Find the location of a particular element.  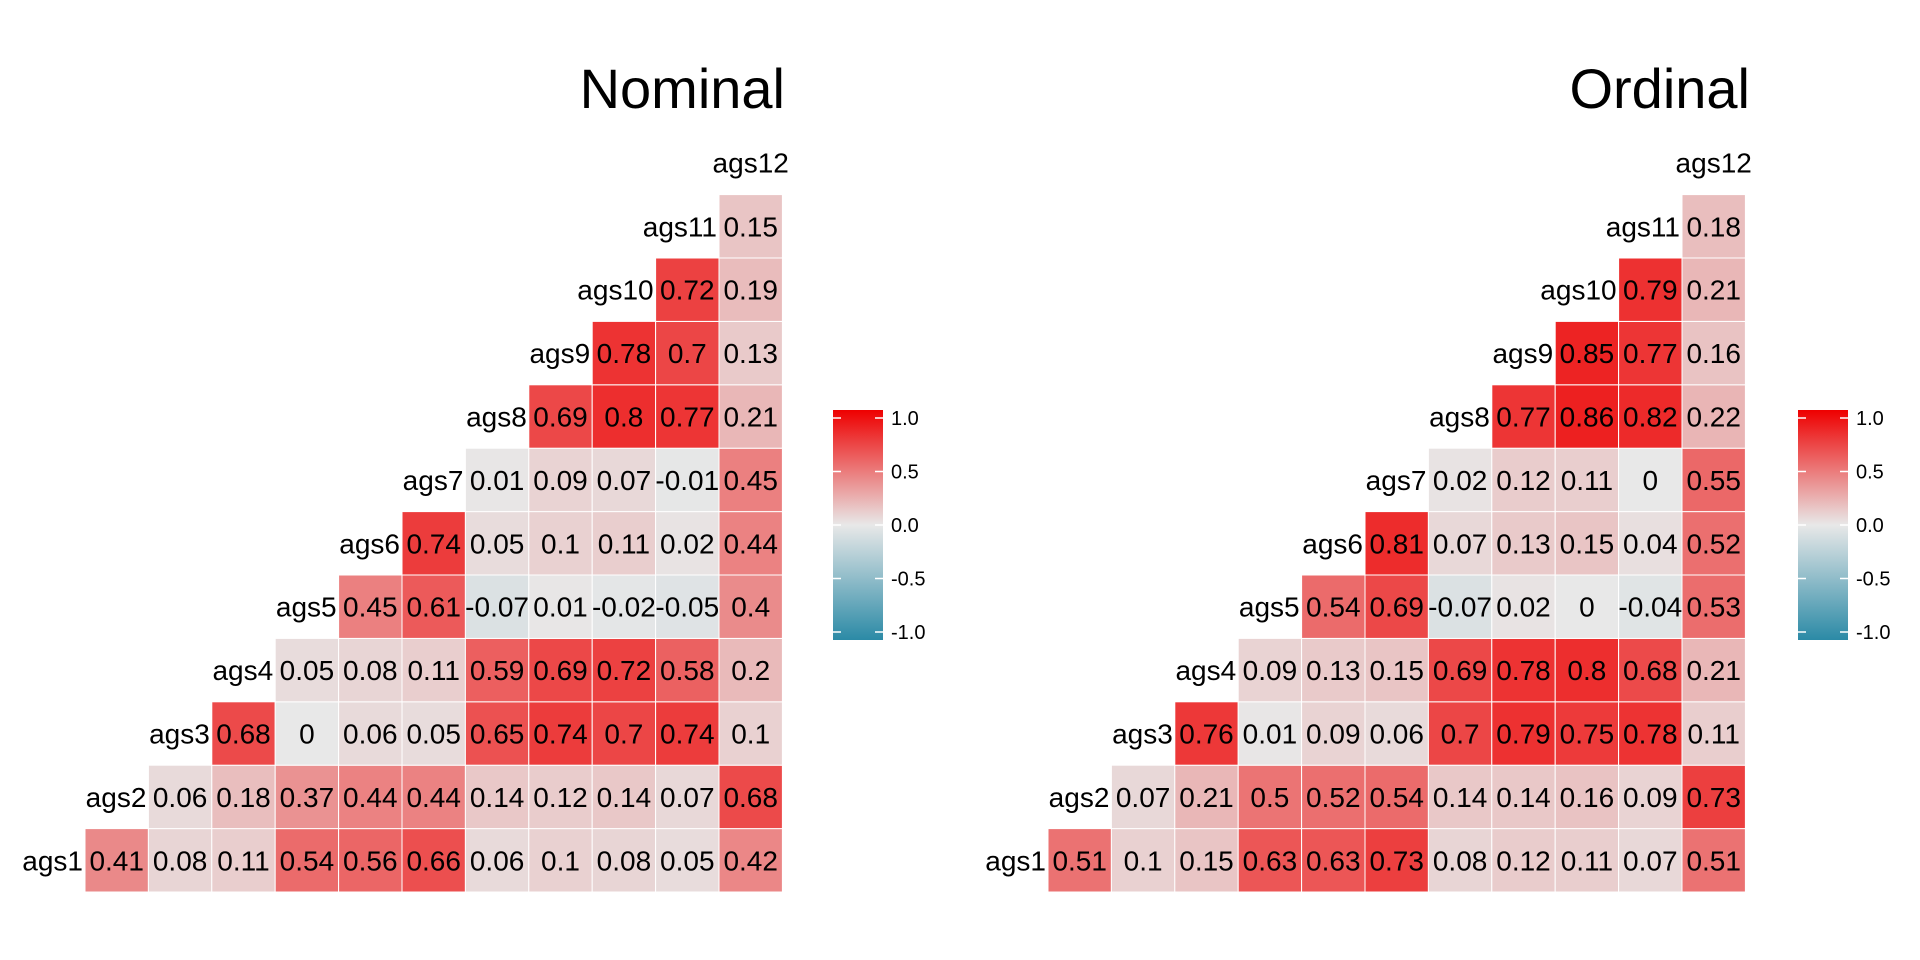

legend-colorbar is located at coordinates (858, 525).